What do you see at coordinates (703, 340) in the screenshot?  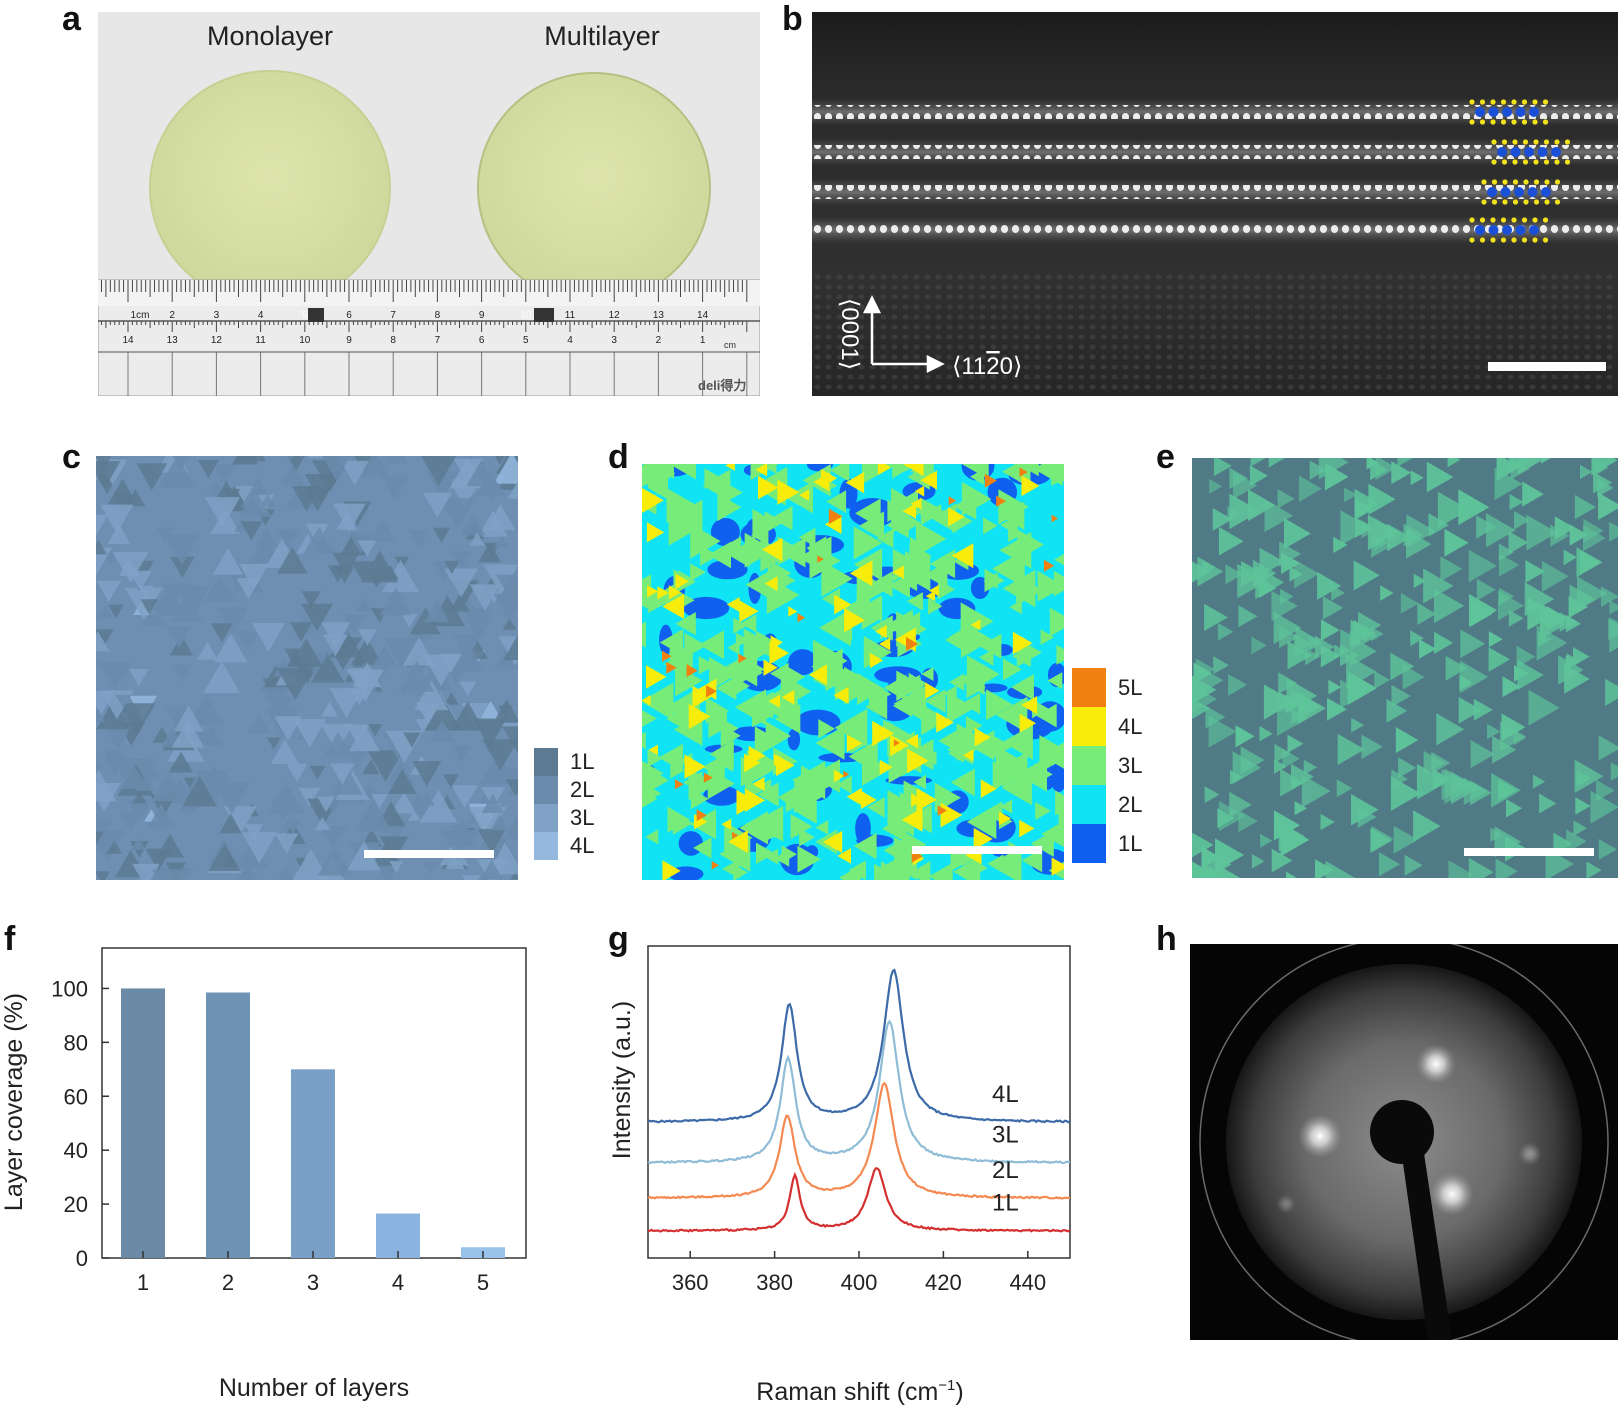 I see `ruler-bottom-label: 1` at bounding box center [703, 340].